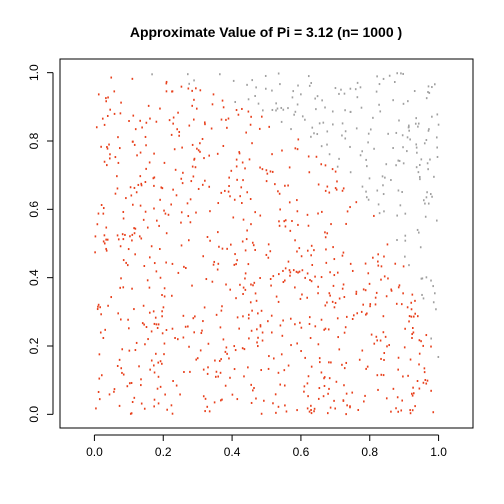 Image resolution: width=504 pixels, height=504 pixels. I want to click on y-tick-label: 0.4, so click(34, 277).